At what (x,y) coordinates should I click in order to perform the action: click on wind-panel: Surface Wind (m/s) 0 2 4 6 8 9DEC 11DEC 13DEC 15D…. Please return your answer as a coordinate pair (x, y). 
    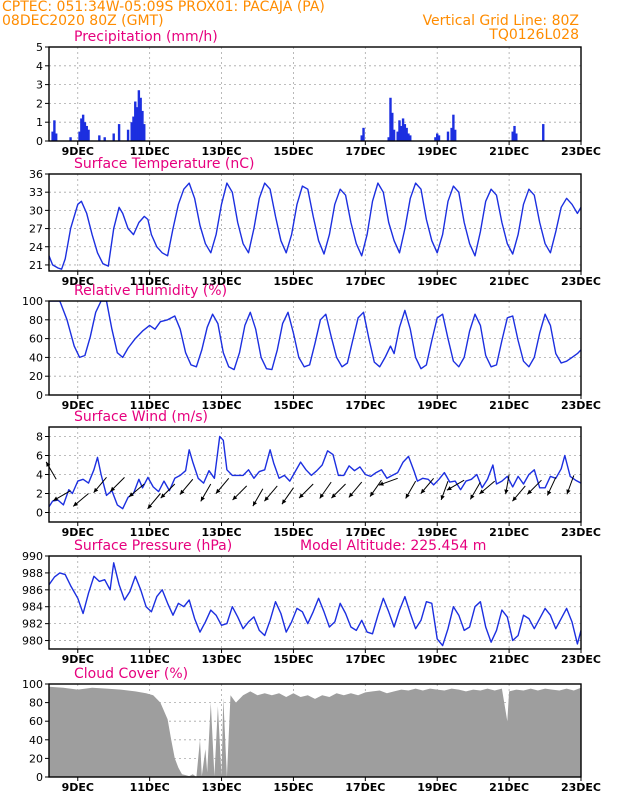
    Looking at the image, I should click on (318, 474).